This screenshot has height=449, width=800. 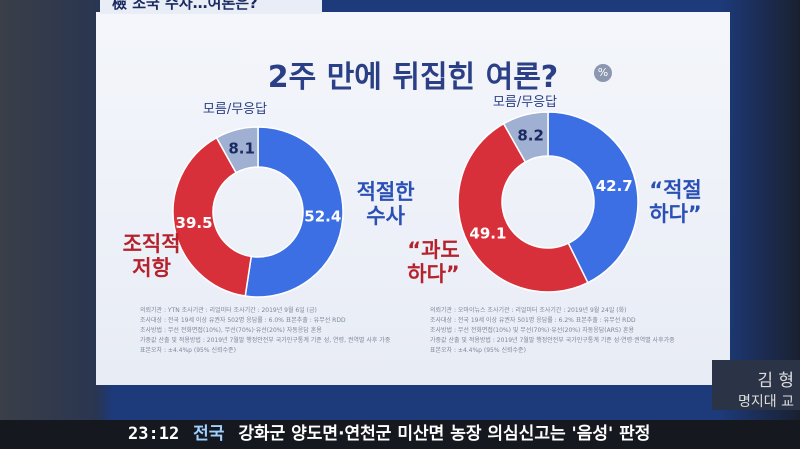 What do you see at coordinates (433, 262) in the screenshot?
I see `category-label: “과도하다”` at bounding box center [433, 262].